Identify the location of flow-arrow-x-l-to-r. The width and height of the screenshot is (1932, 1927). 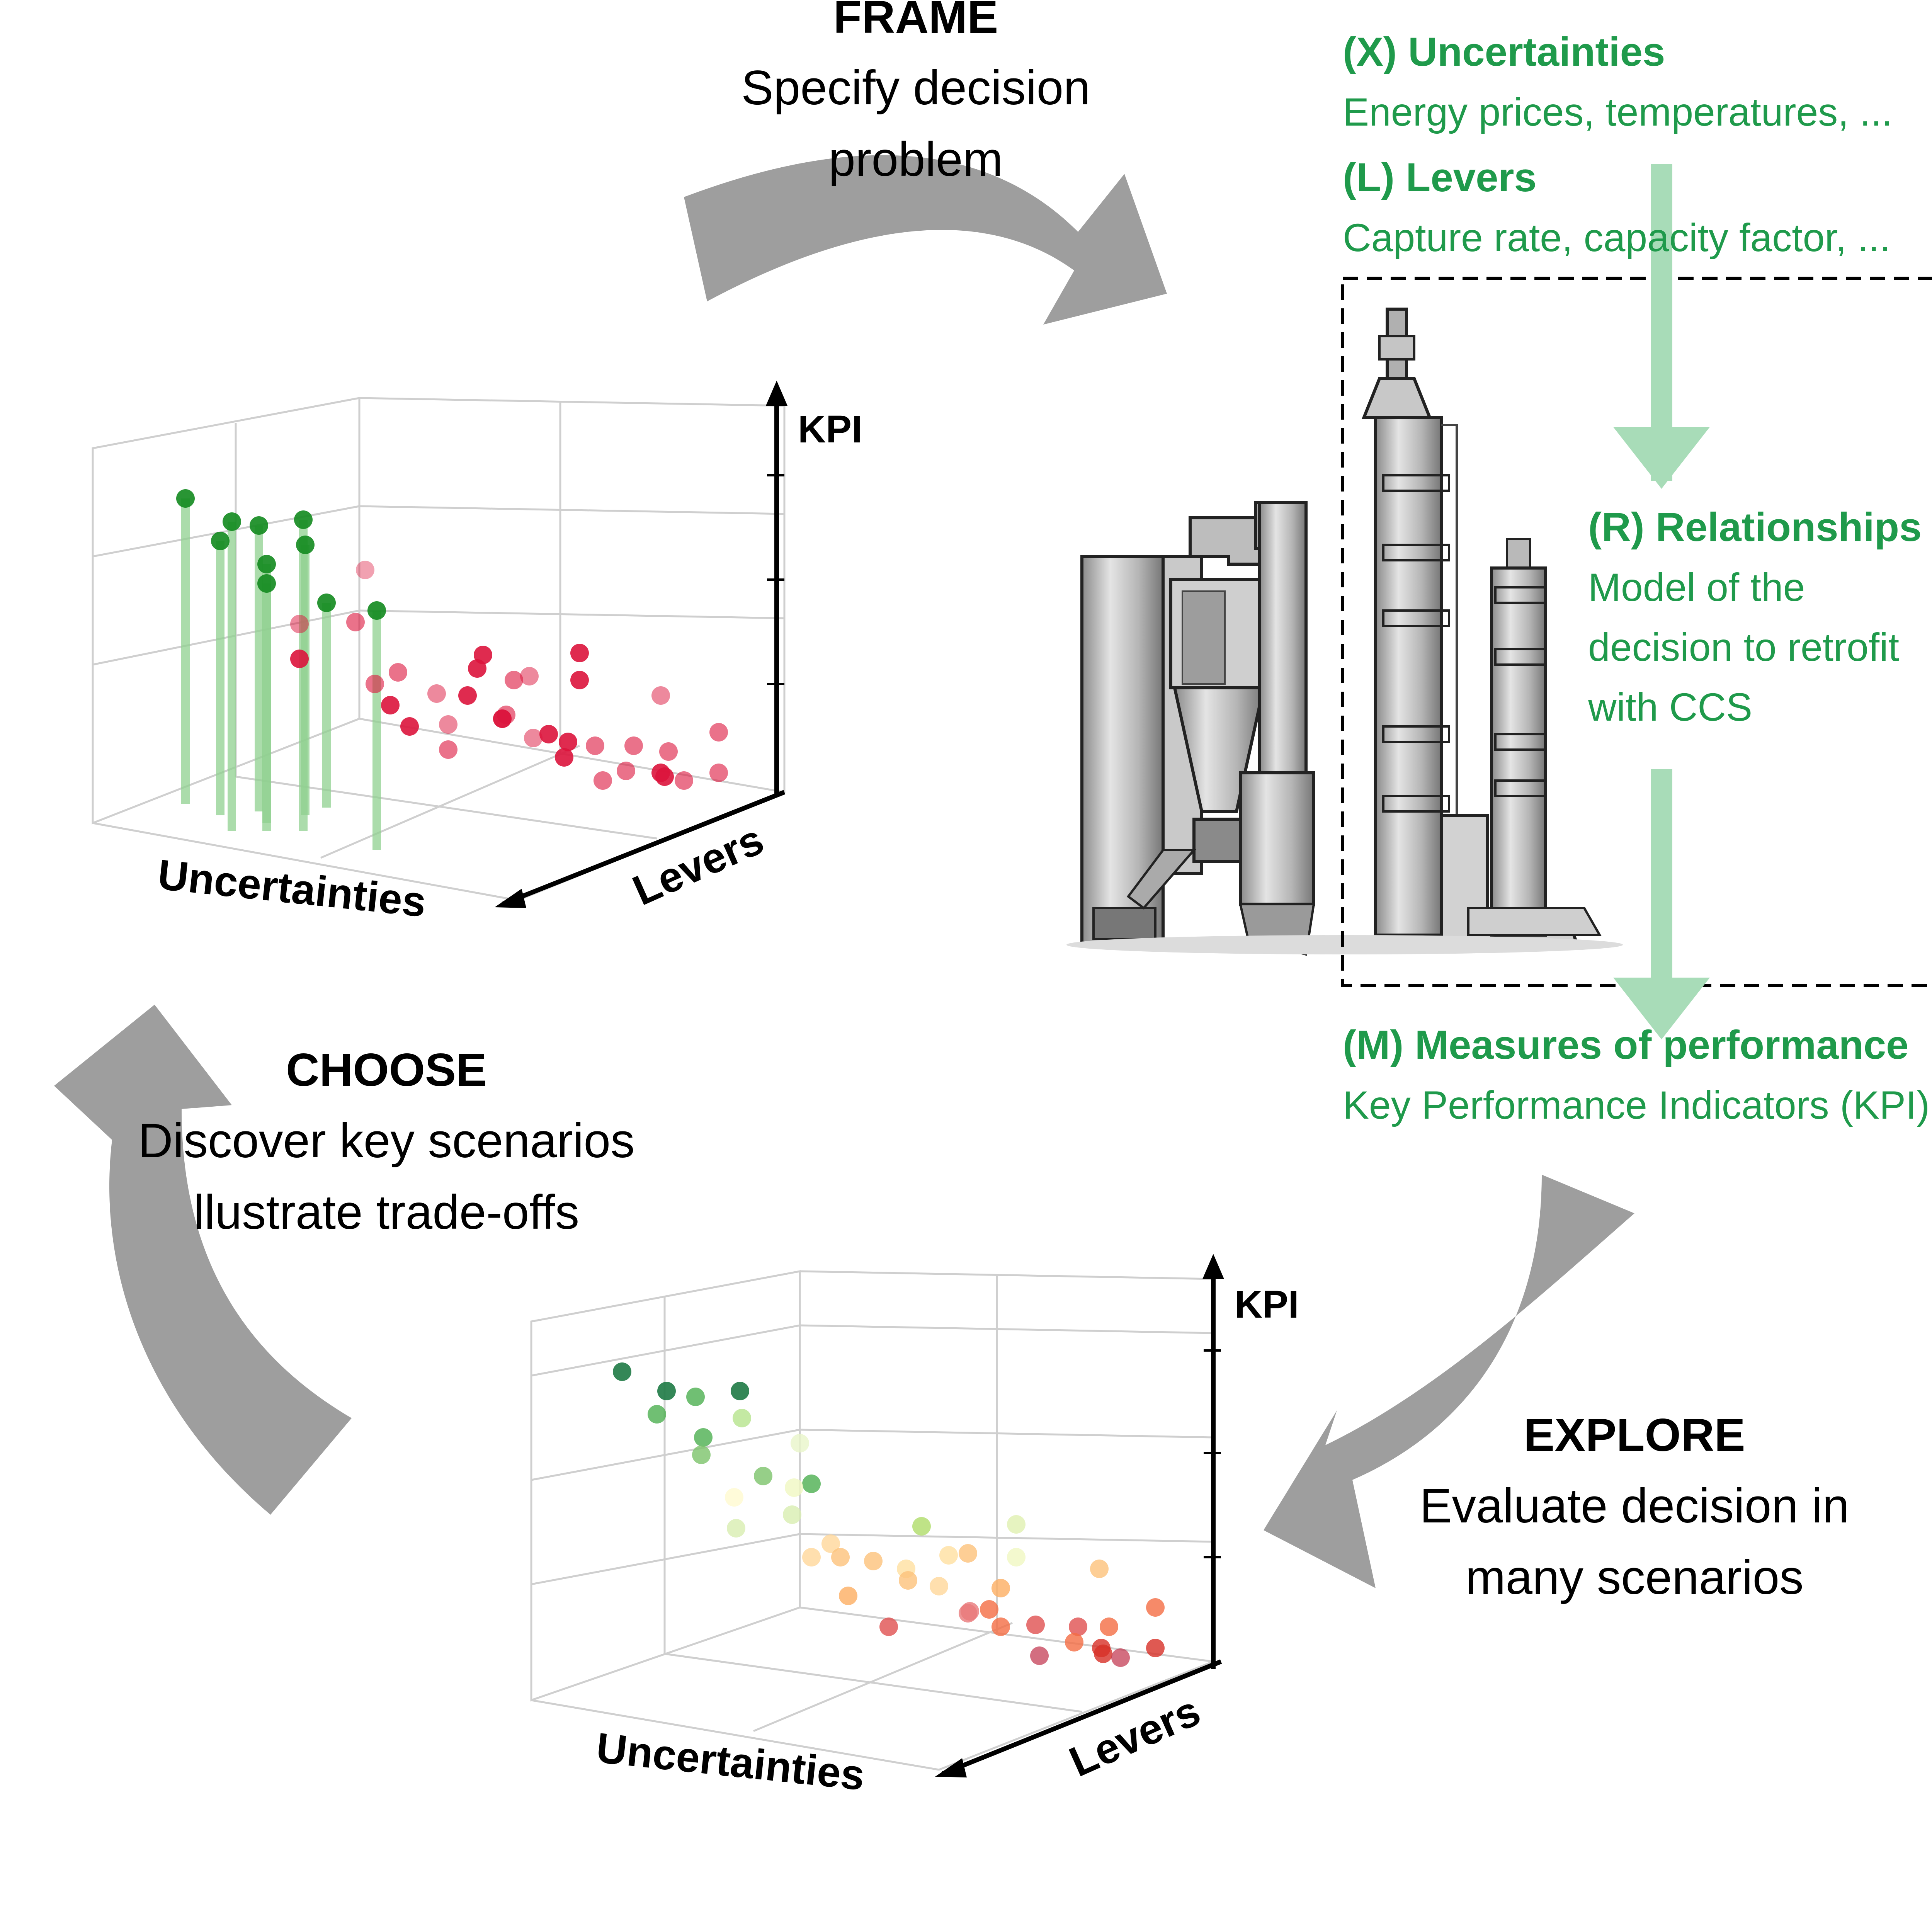
(1661, 326).